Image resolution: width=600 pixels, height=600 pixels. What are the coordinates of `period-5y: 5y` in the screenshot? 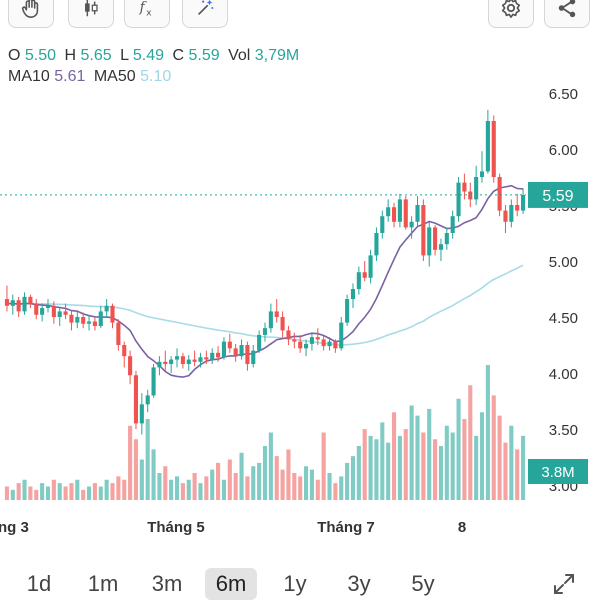 It's located at (423, 583).